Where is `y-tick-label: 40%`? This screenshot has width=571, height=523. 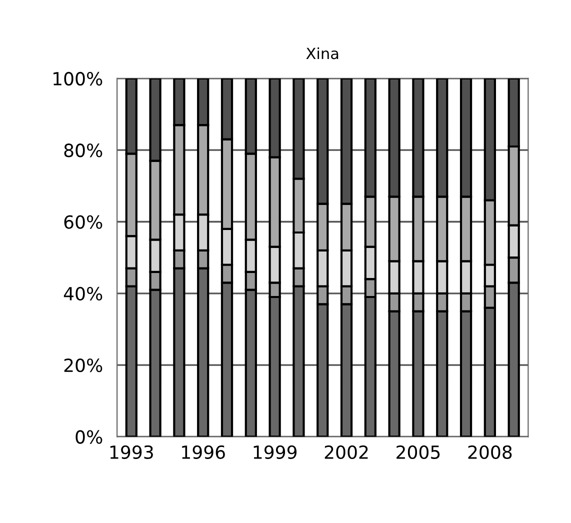
y-tick-label: 40% is located at coordinates (83, 293).